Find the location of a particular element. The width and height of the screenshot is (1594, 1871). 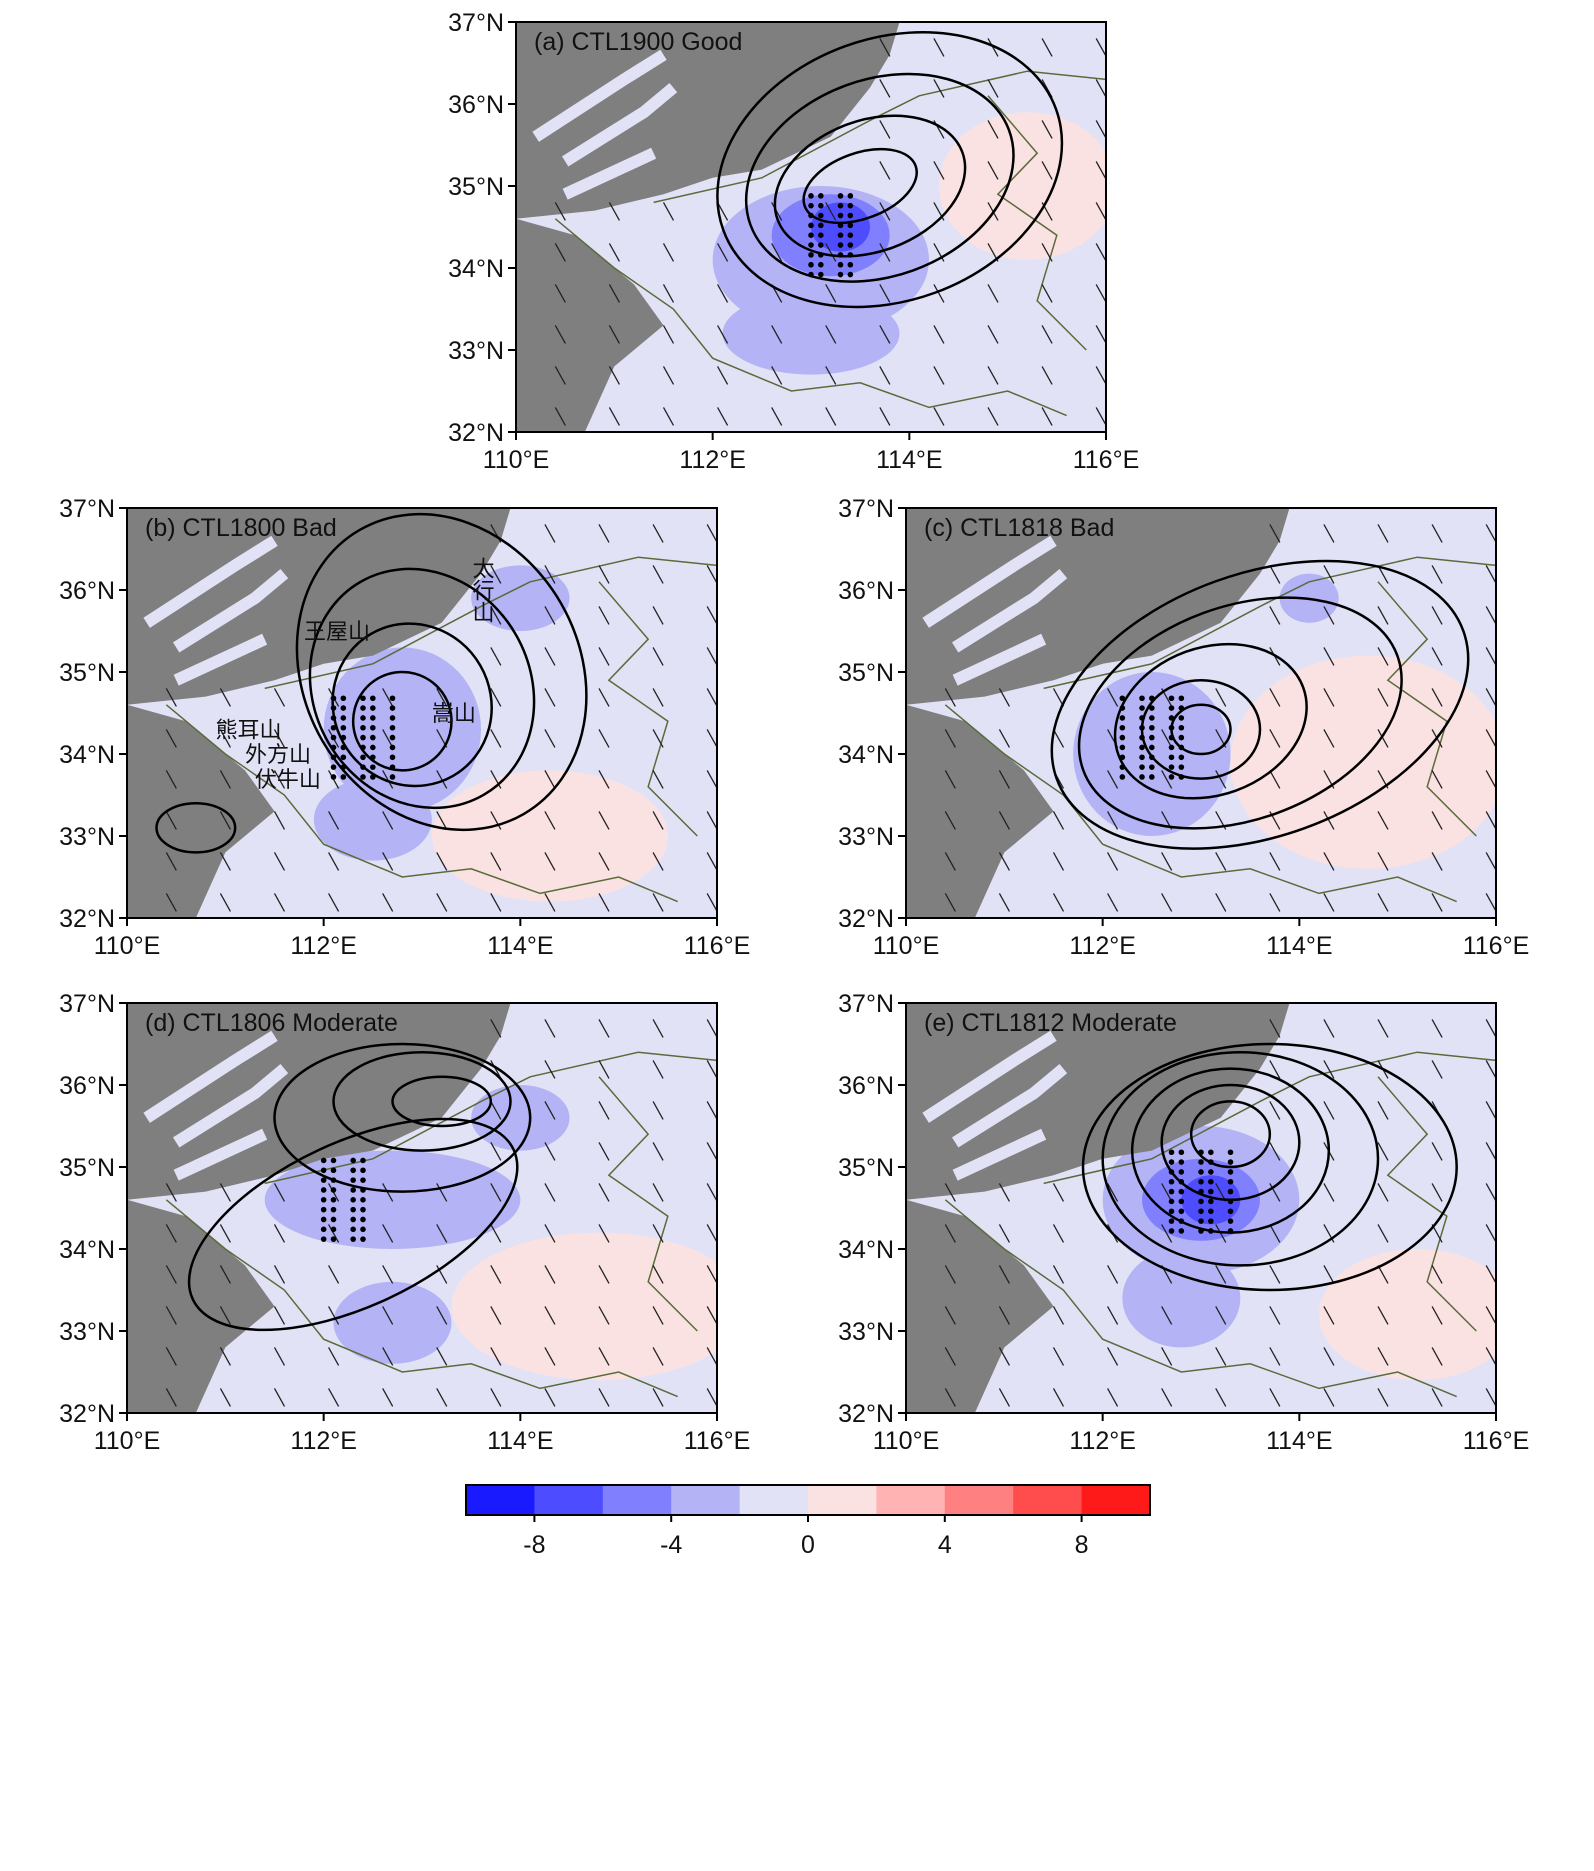

y-tick-label: 37°N is located at coordinates (476, 23).